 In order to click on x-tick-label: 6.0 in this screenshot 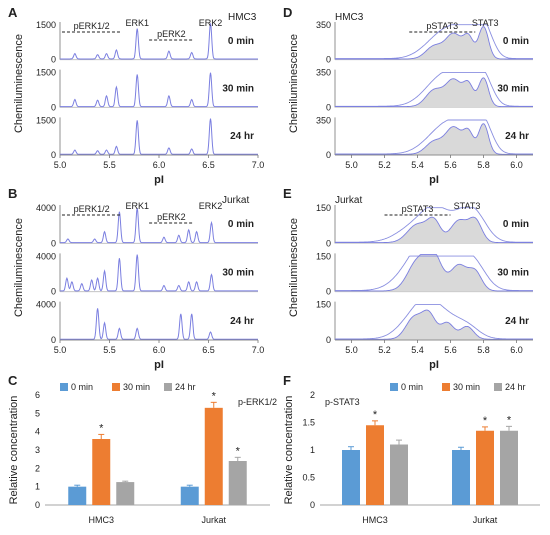, I will do `click(516, 350)`.